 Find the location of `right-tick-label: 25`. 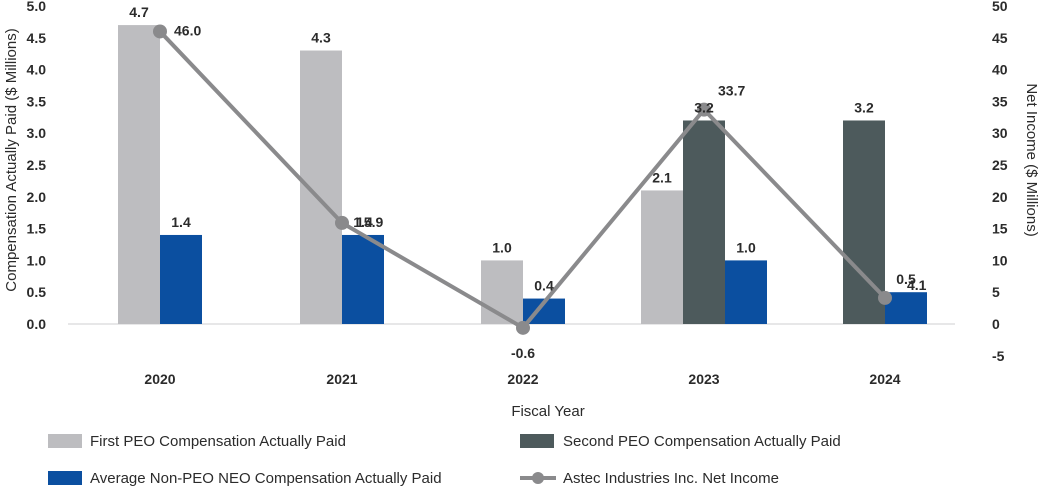

right-tick-label: 25 is located at coordinates (1000, 165).